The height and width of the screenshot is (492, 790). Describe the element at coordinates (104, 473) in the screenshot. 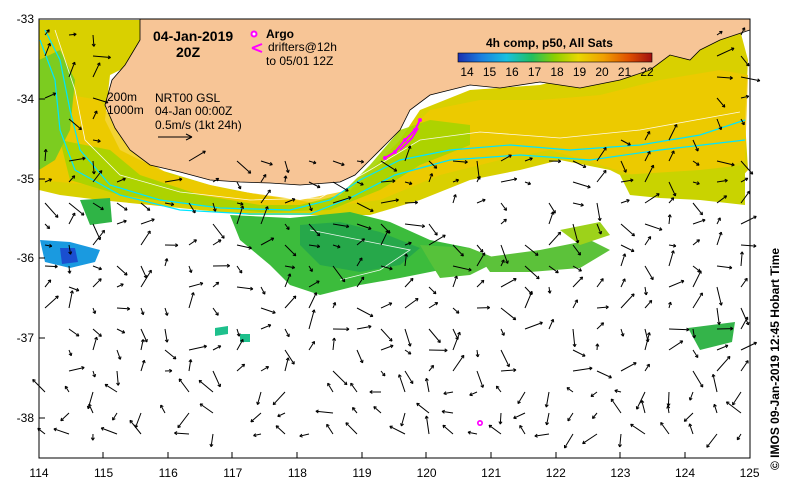

I see `lon-tick-label: 115` at that location.